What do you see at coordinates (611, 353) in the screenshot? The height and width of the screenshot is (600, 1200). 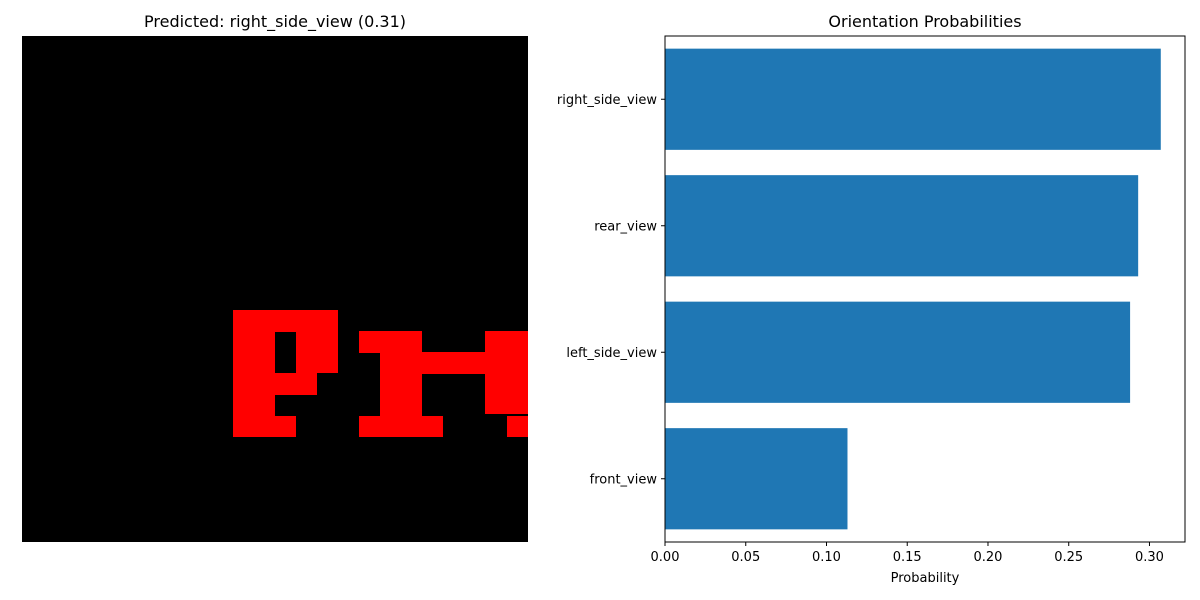 I see `y-tick-label: left_side_view` at bounding box center [611, 353].